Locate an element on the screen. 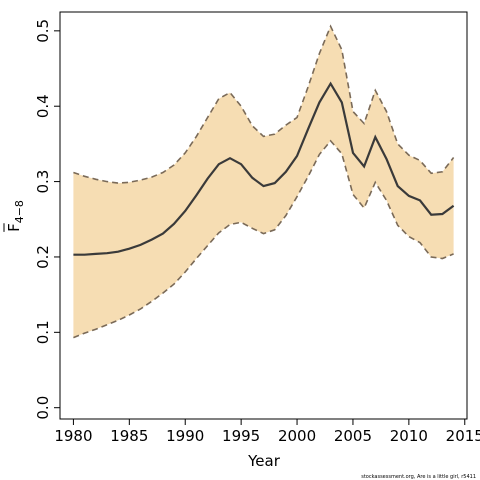 This screenshot has width=480, height=480. x-axis: 1980 1985 1990 1995 2000 2005 2010 2015 is located at coordinates (267, 431).